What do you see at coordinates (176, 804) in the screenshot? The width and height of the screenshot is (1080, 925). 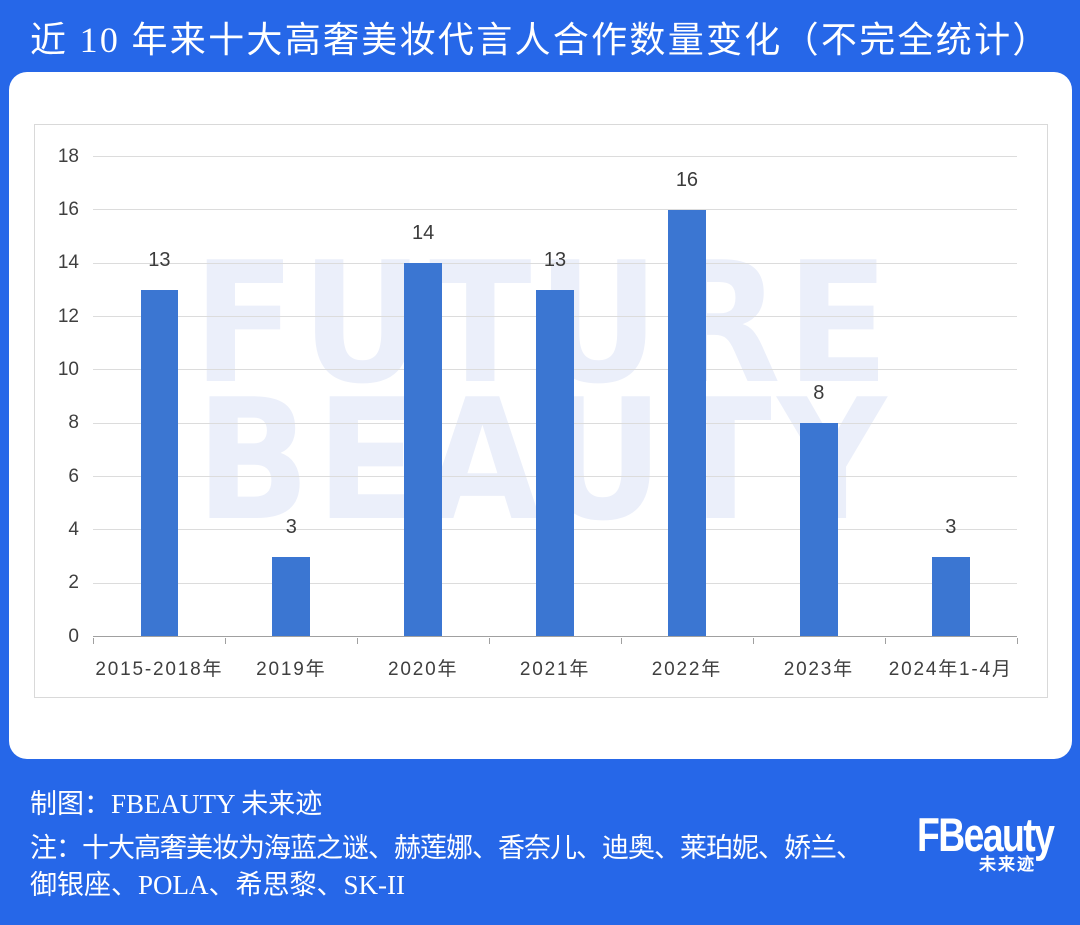 I see `footer-credit: 制图：FBEAUTY 未来迹` at bounding box center [176, 804].